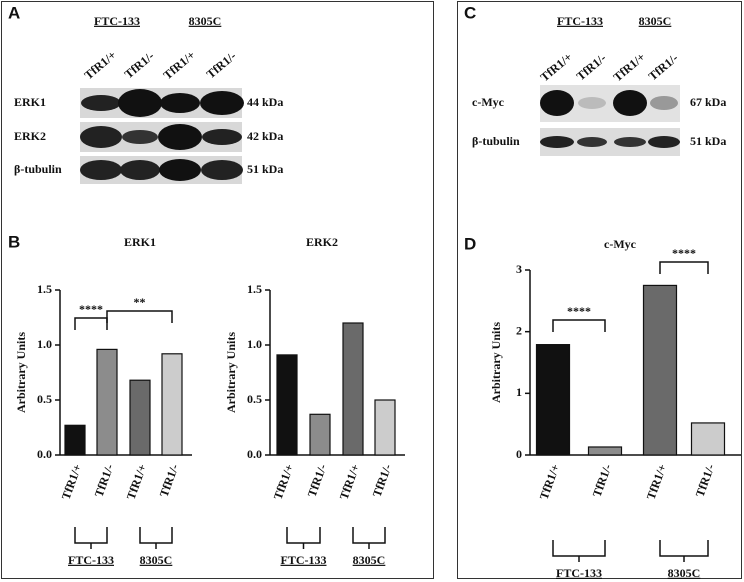 The height and width of the screenshot is (582, 744). What do you see at coordinates (620, 244) in the screenshot?
I see `chart-title: c-Myc` at bounding box center [620, 244].